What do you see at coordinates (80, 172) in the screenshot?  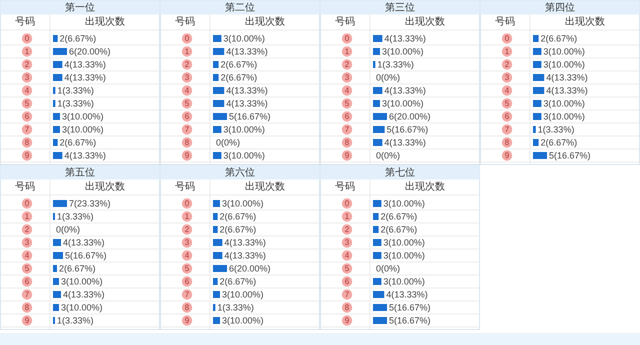 I see `chart-title: 第五位` at bounding box center [80, 172].